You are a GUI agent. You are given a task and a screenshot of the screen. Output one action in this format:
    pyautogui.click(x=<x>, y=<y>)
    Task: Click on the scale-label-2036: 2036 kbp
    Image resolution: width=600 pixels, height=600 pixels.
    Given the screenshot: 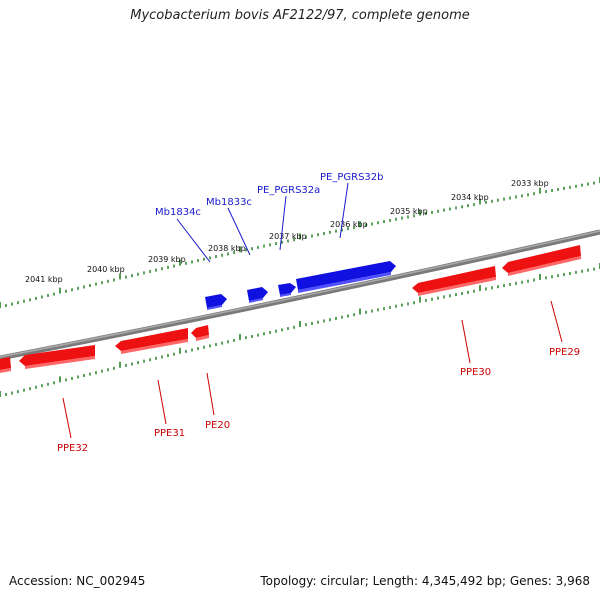 What is the action you would take?
    pyautogui.click(x=349, y=224)
    